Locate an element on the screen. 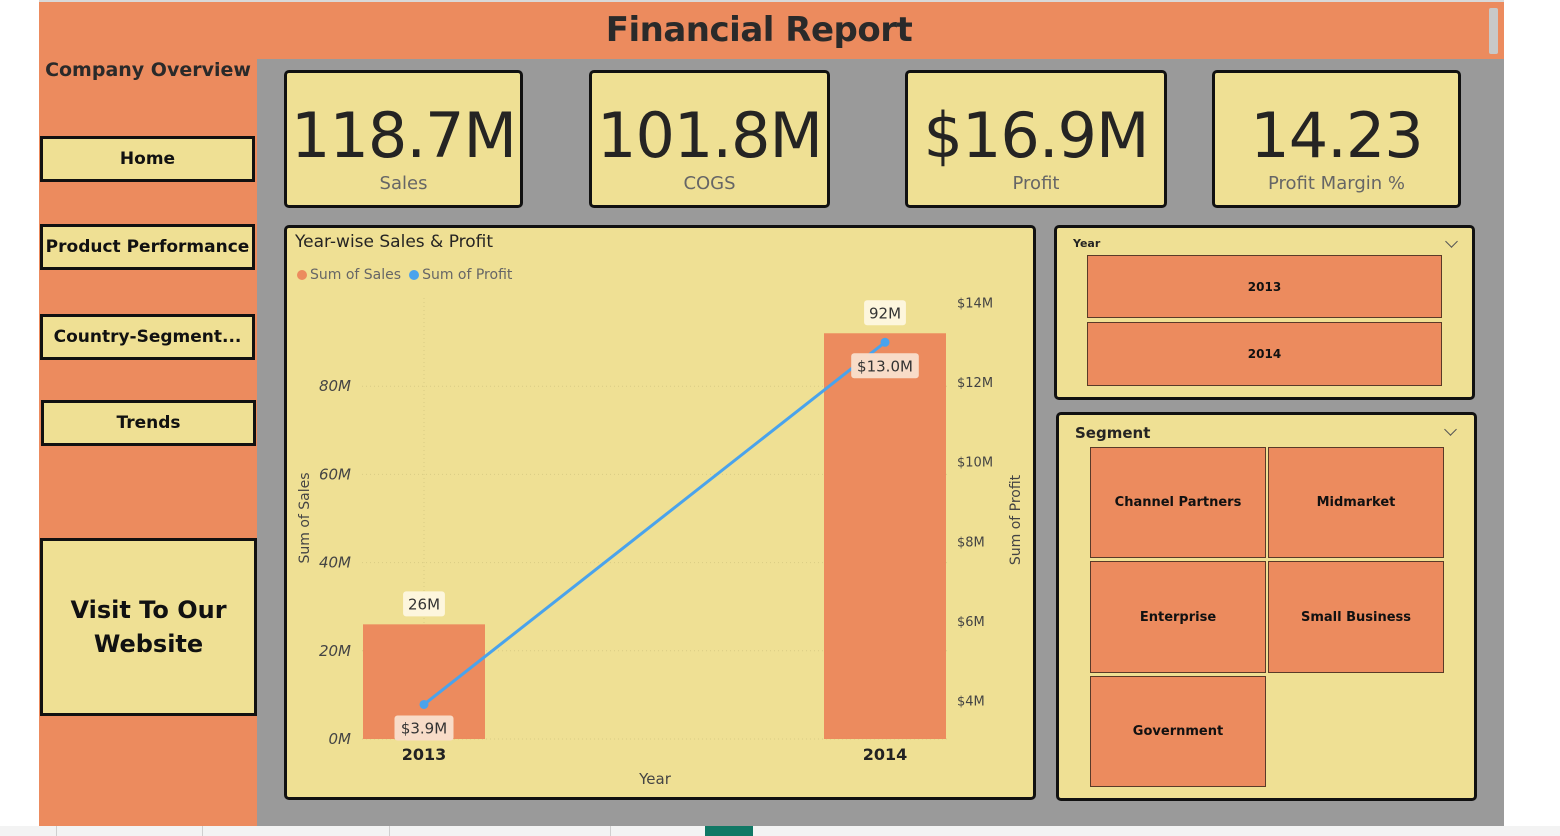 This screenshot has height=836, width=1560. segment-slicer-title: Segment is located at coordinates (1113, 433).